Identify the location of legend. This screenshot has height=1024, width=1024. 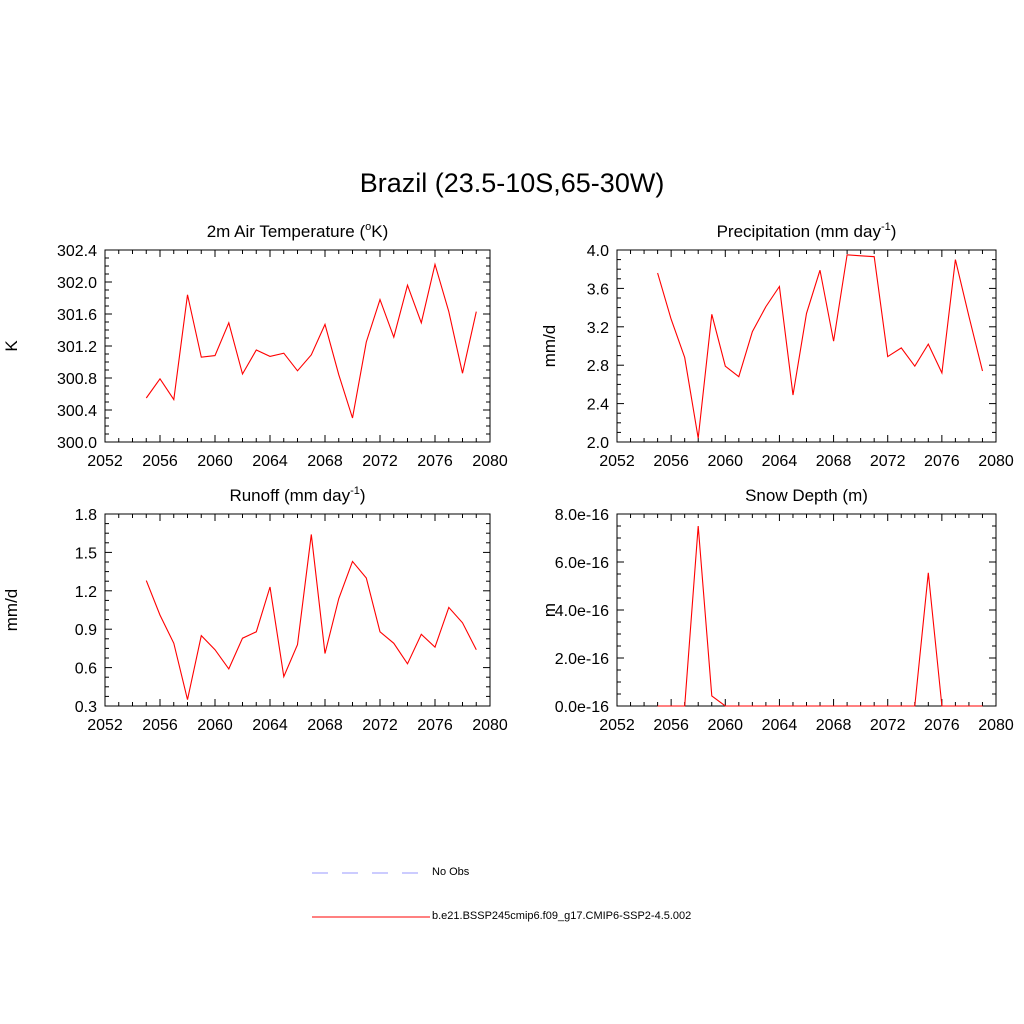
(371, 895).